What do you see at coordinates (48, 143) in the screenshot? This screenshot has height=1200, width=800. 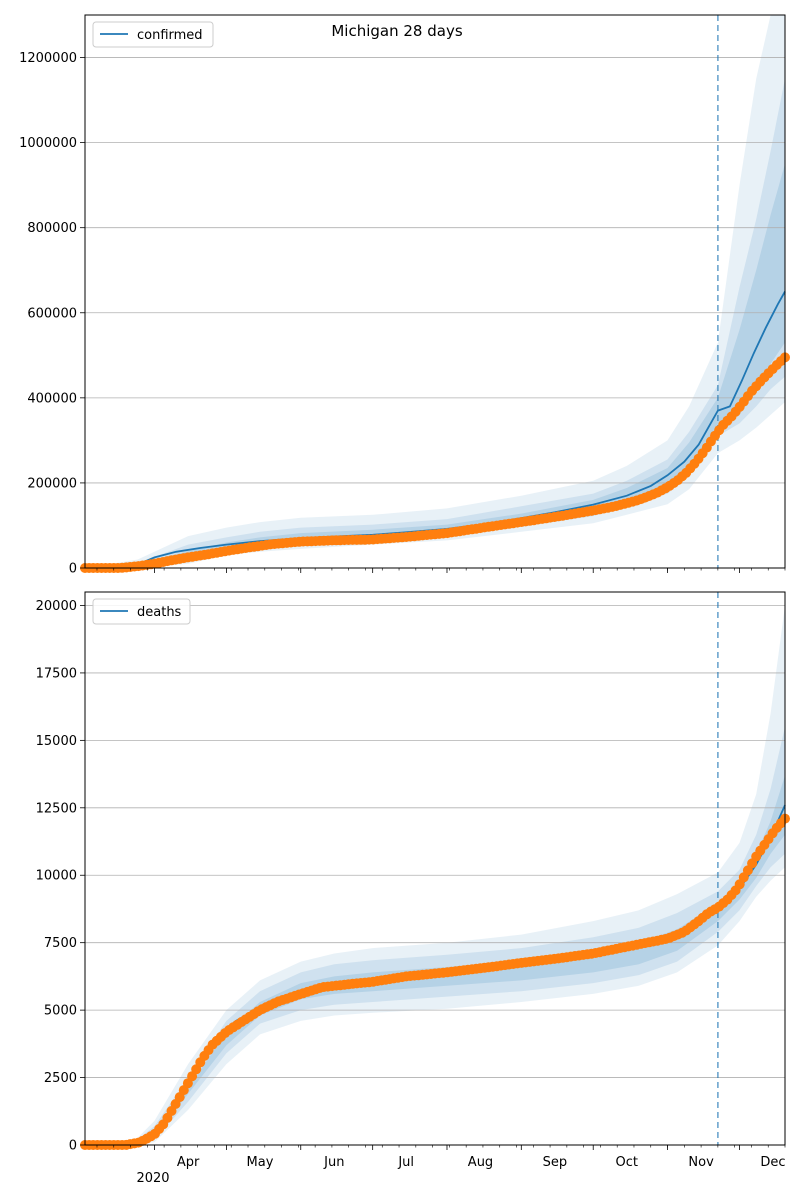 I see `y-tick-label: 1000000` at bounding box center [48, 143].